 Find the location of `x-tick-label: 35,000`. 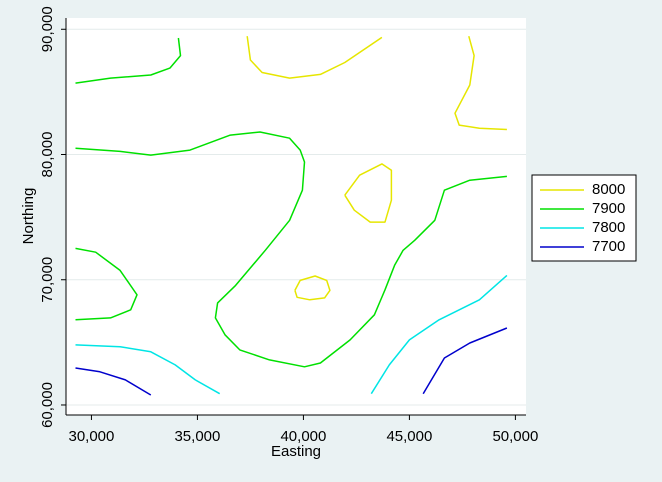

x-tick-label: 35,000 is located at coordinates (197, 436).